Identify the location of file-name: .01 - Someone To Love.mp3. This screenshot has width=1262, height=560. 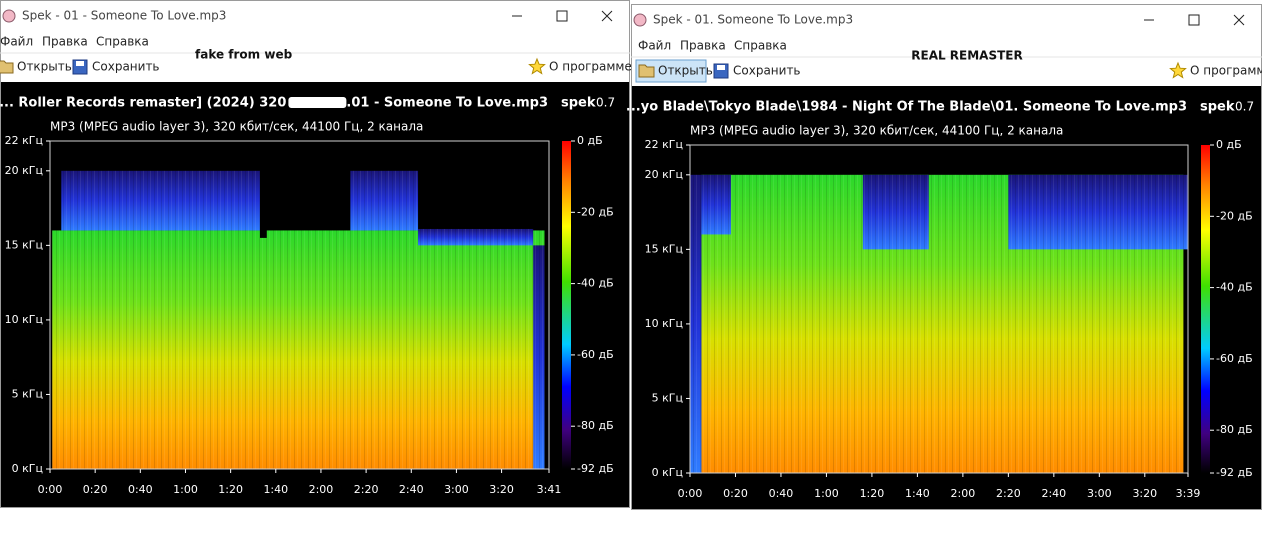
(447, 103).